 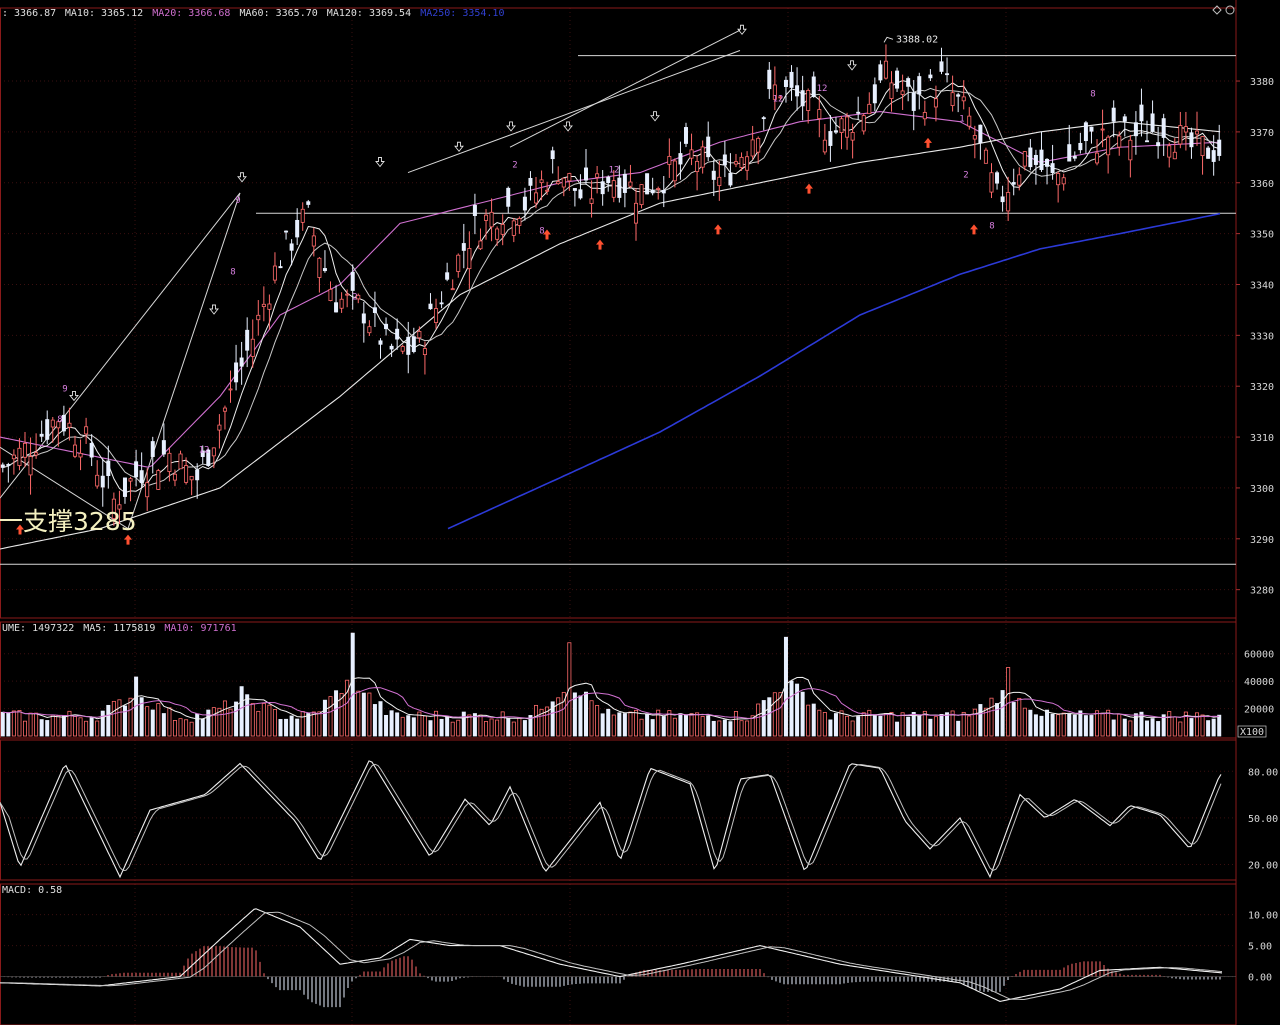 I want to click on volume-bars, so click(x=611, y=684).